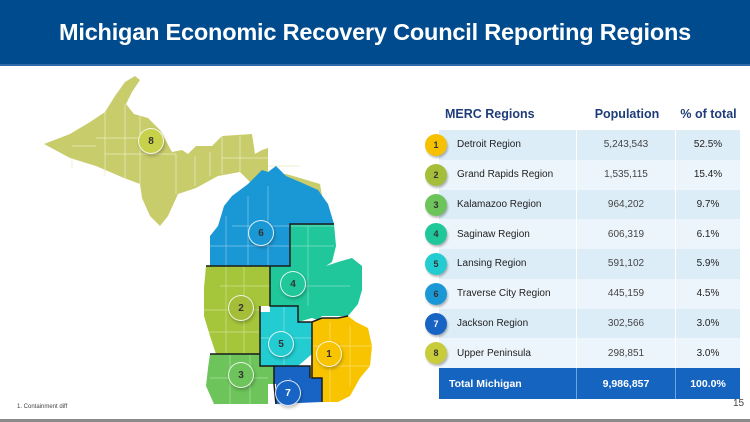 Image resolution: width=750 pixels, height=422 pixels. Describe the element at coordinates (508, 174) in the screenshot. I see `region-name: Grand Rapids Region` at that location.